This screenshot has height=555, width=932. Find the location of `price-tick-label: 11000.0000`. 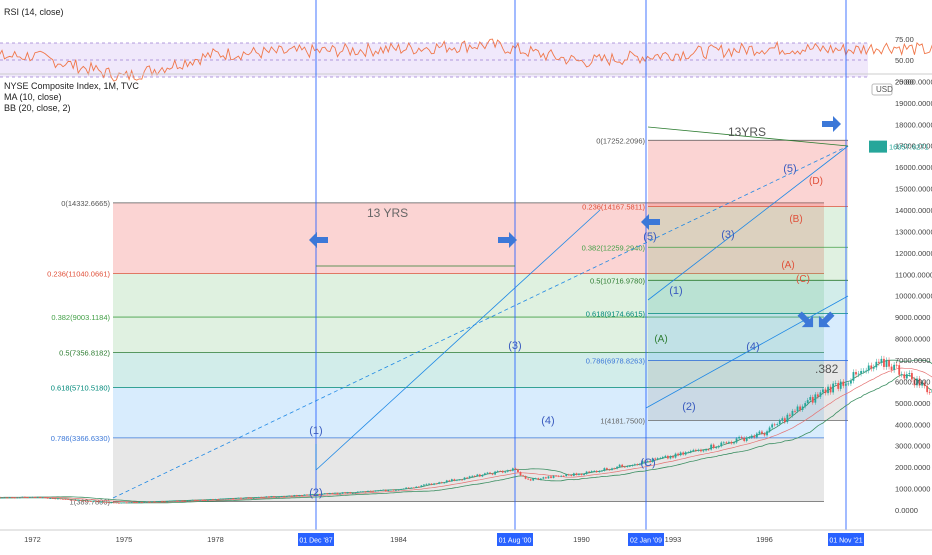

price-tick-label: 11000.0000 is located at coordinates (913, 274).